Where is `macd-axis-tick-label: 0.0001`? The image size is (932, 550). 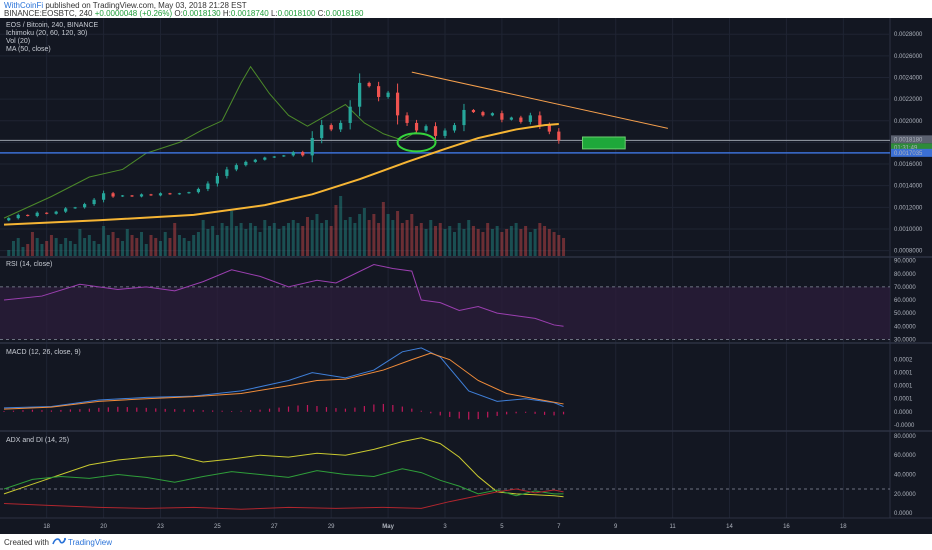
macd-axis-tick-label: 0.0001 is located at coordinates (903, 400).